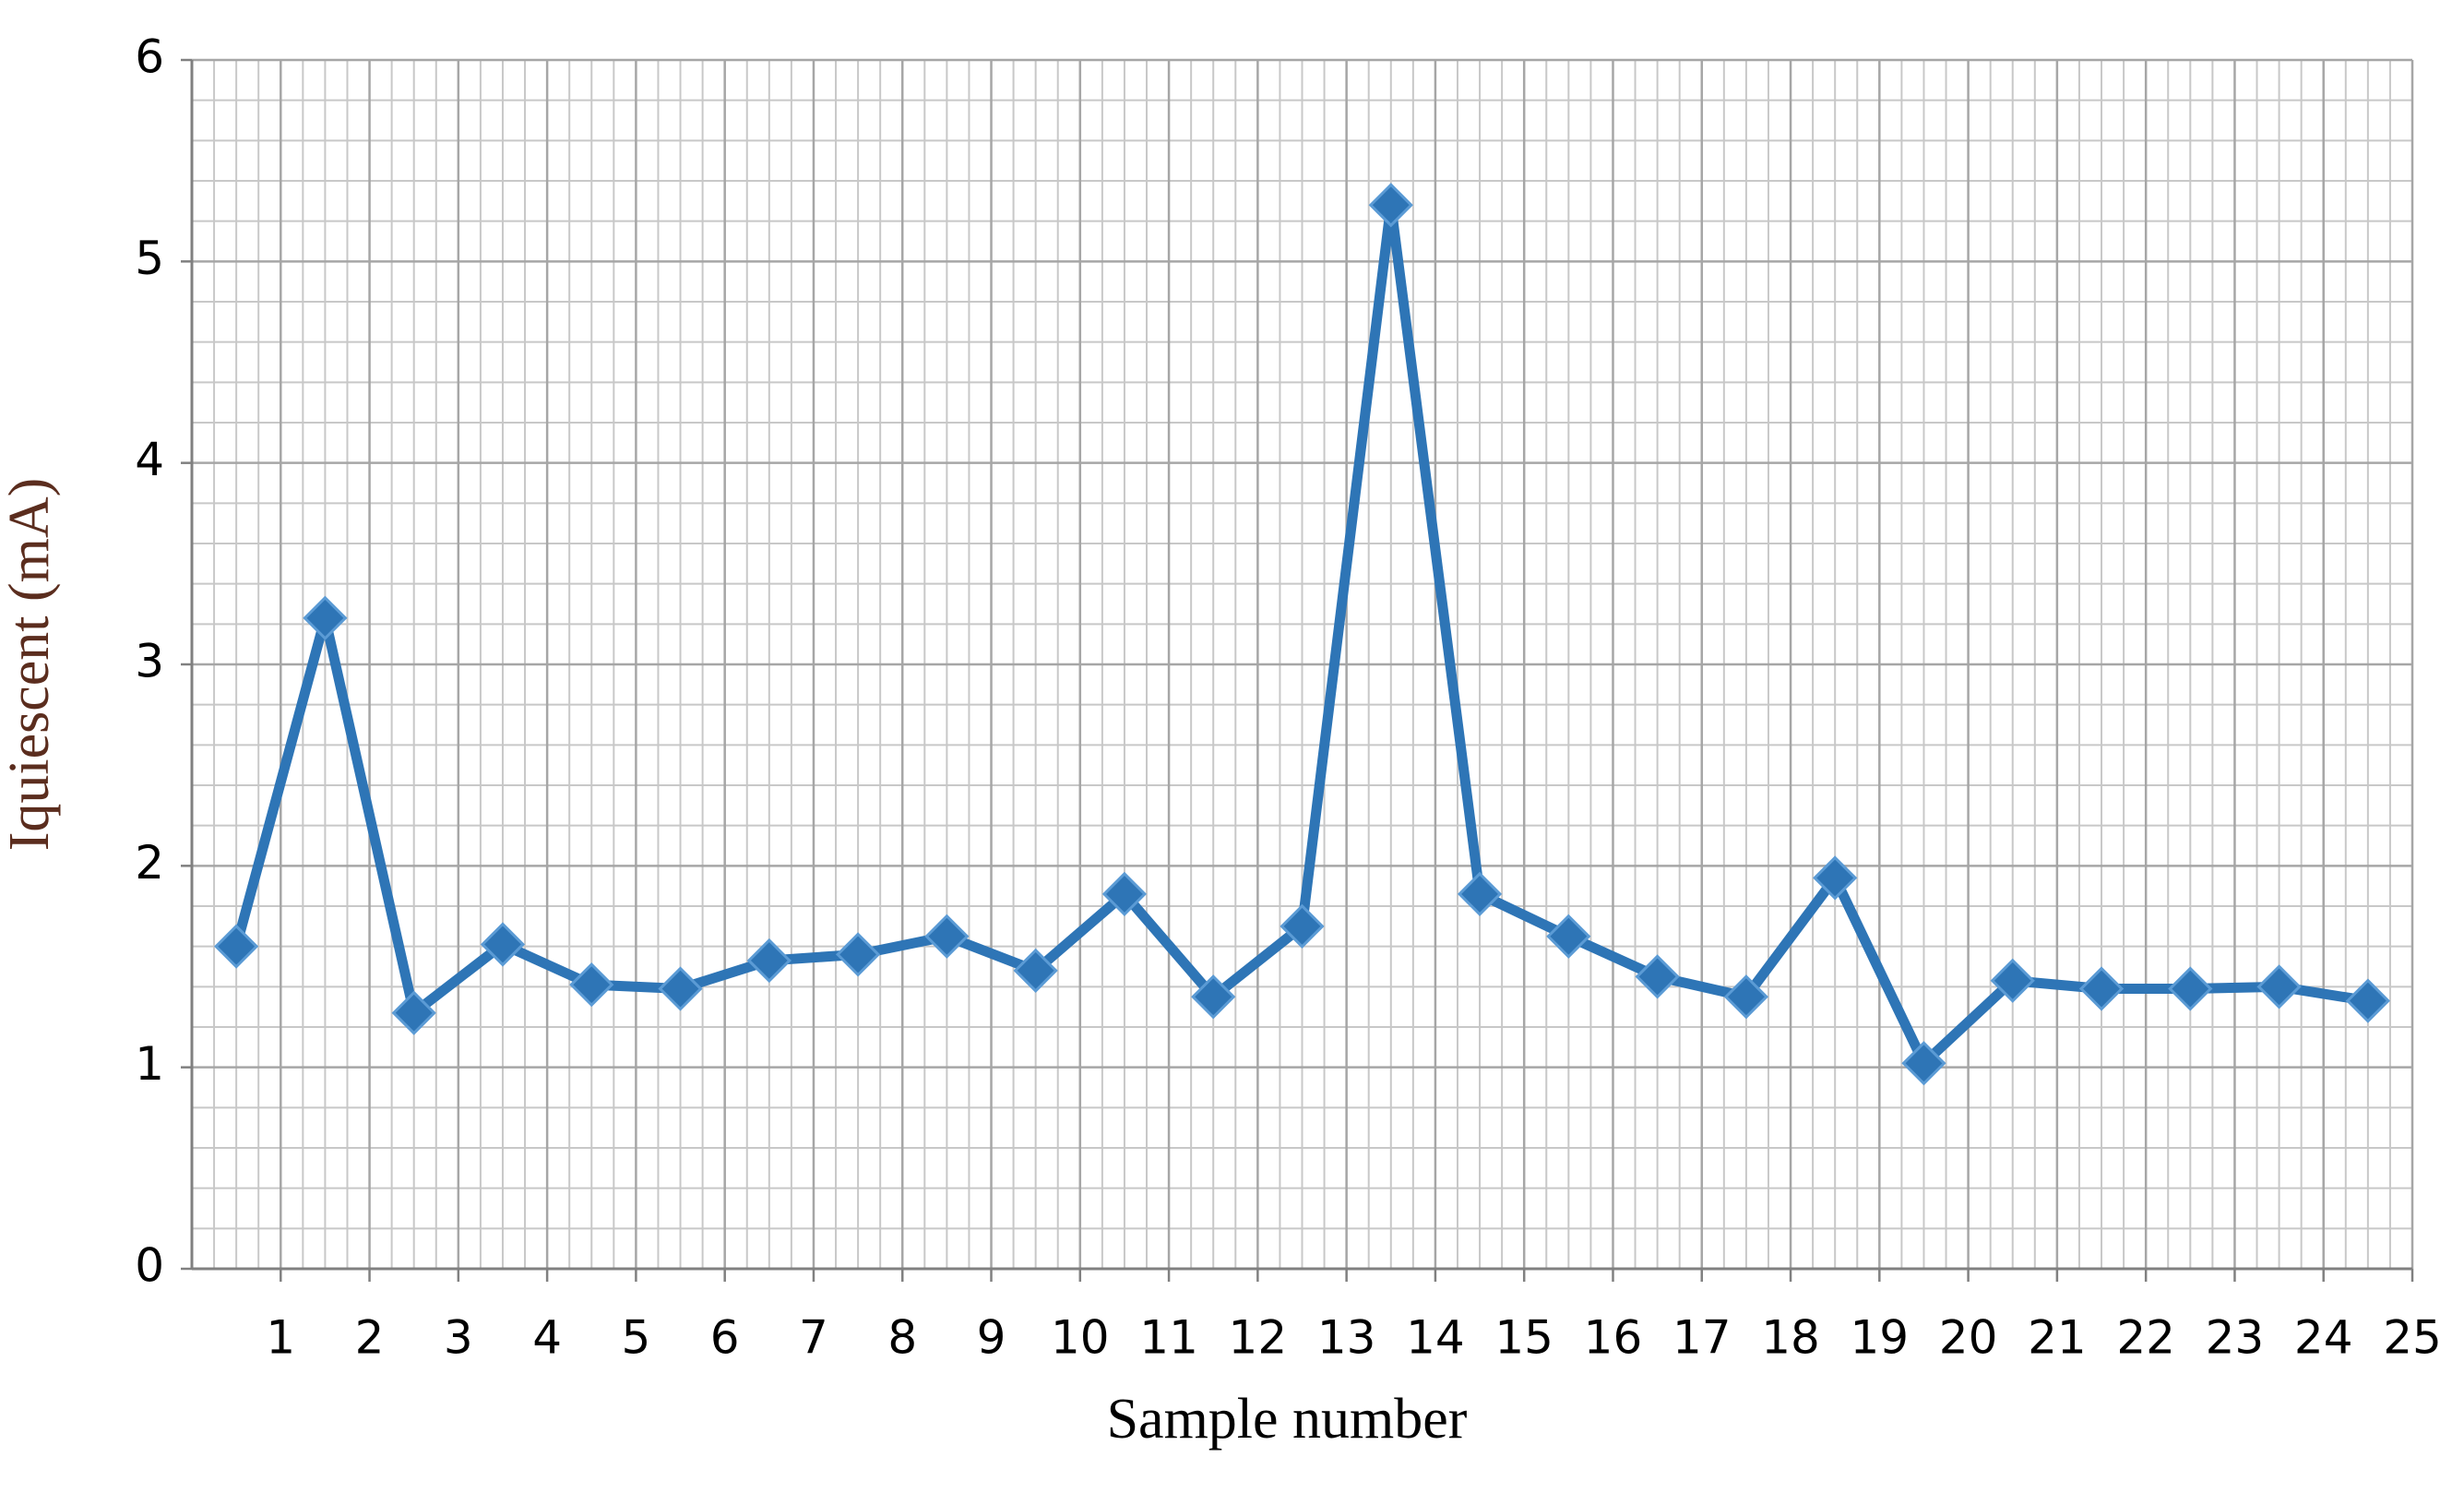 Image resolution: width=2464 pixels, height=1505 pixels. I want to click on x-tick-label: 24, so click(2323, 1338).